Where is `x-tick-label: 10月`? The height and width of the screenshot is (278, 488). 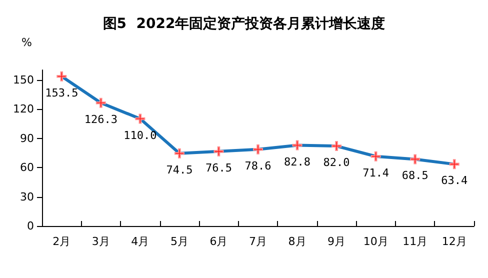 x-tick-label: 10月 is located at coordinates (375, 241).